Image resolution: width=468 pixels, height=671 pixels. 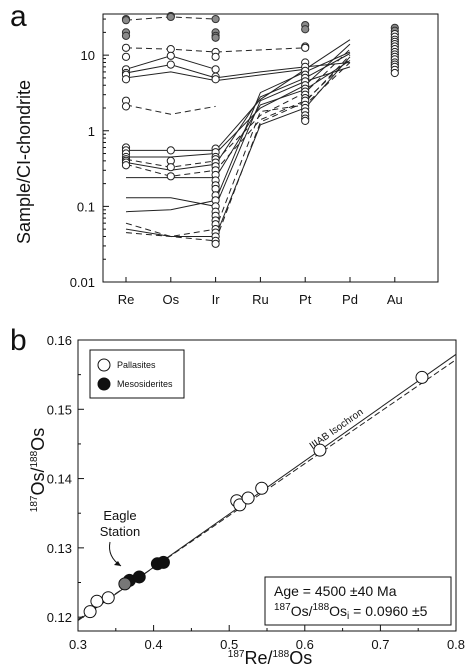 I want to click on eagle-station-line2: Station, so click(x=120, y=531).